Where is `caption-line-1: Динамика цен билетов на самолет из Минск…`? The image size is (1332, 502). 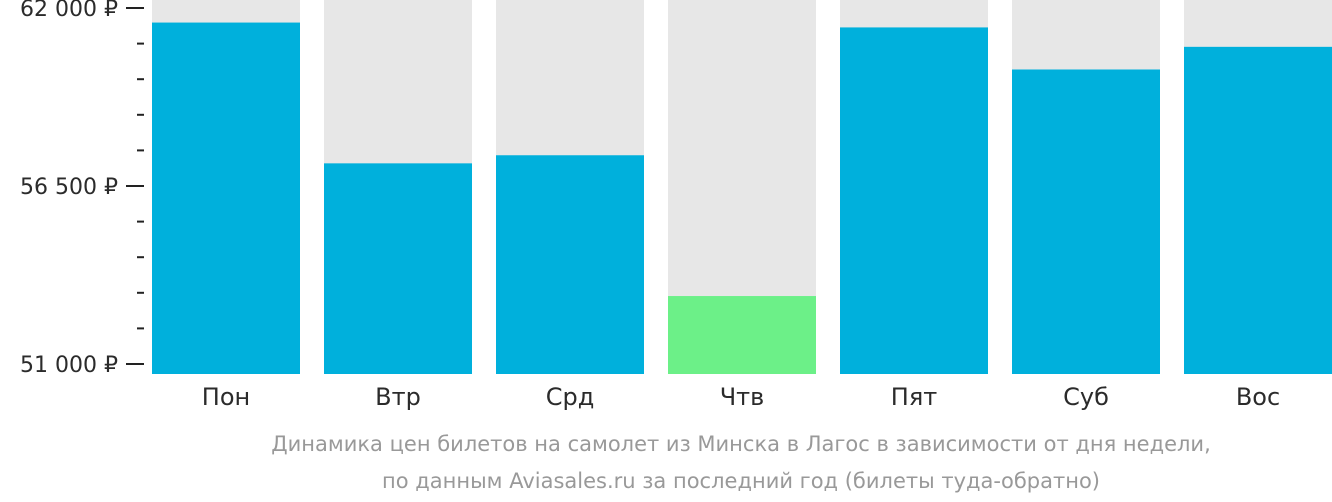
caption-line-1: Динамика цен билетов на самолет из Минск… is located at coordinates (741, 444).